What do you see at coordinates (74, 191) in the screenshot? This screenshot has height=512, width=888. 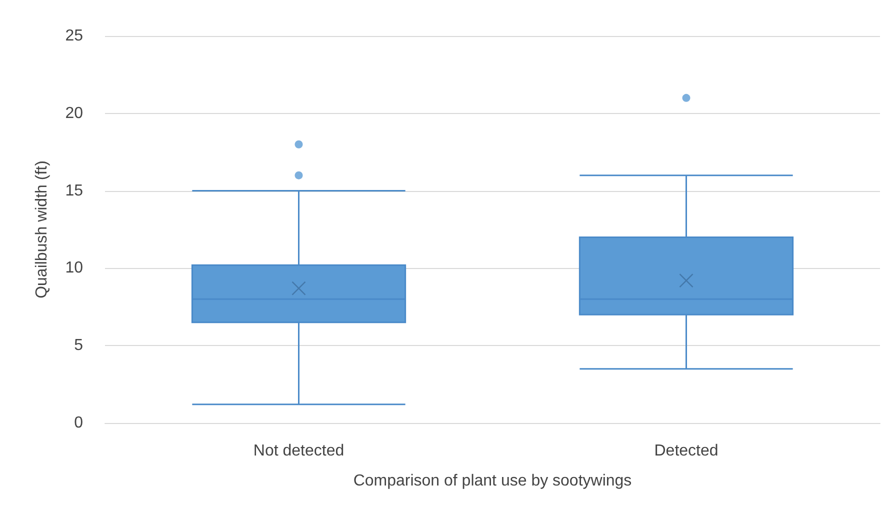 I see `y-tick-label: 15` at bounding box center [74, 191].